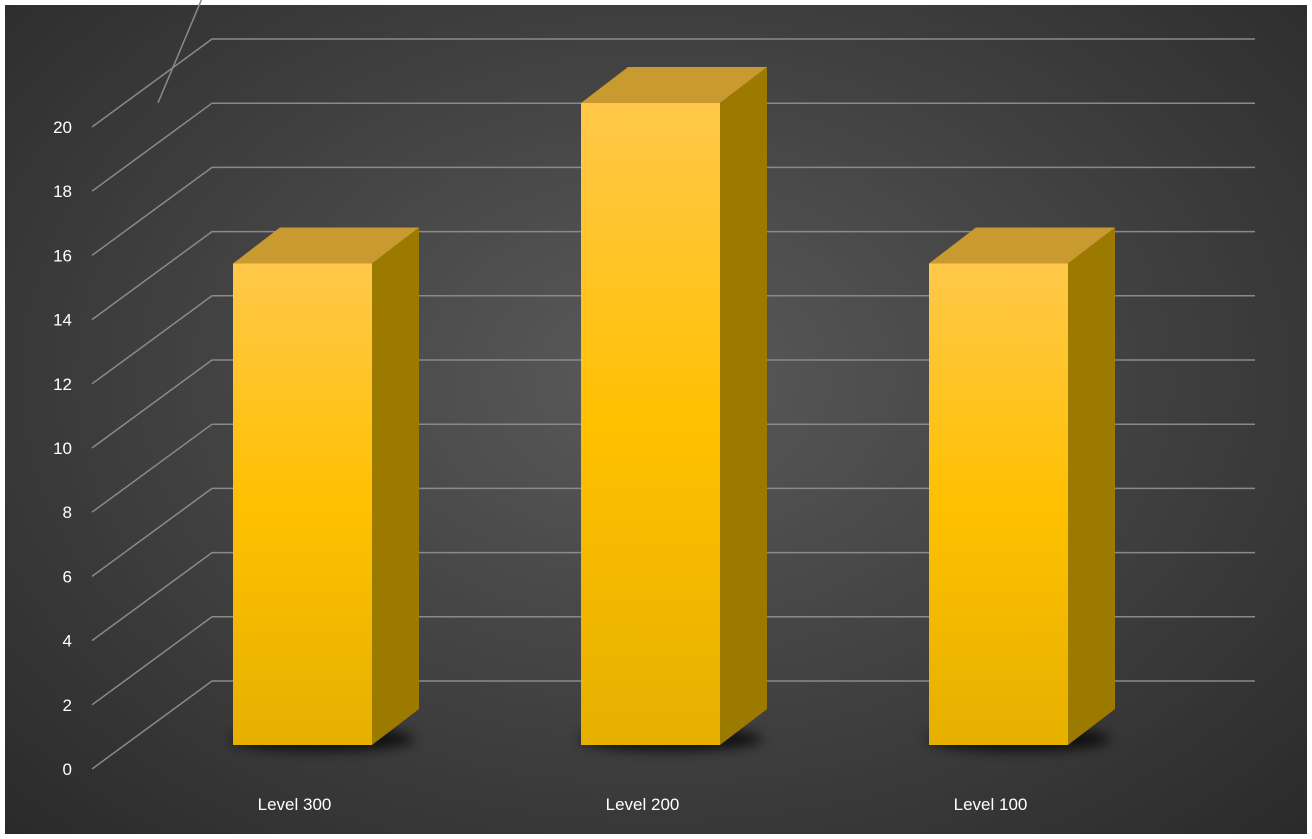 This screenshot has width=1312, height=839. What do you see at coordinates (991, 804) in the screenshot?
I see `x-category-label: Level 100` at bounding box center [991, 804].